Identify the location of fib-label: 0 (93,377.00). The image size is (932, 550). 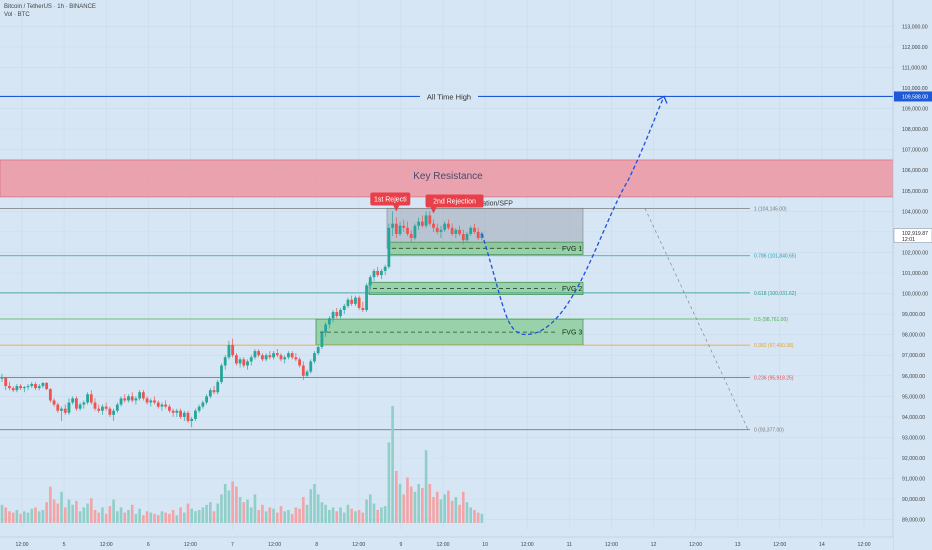
(769, 431).